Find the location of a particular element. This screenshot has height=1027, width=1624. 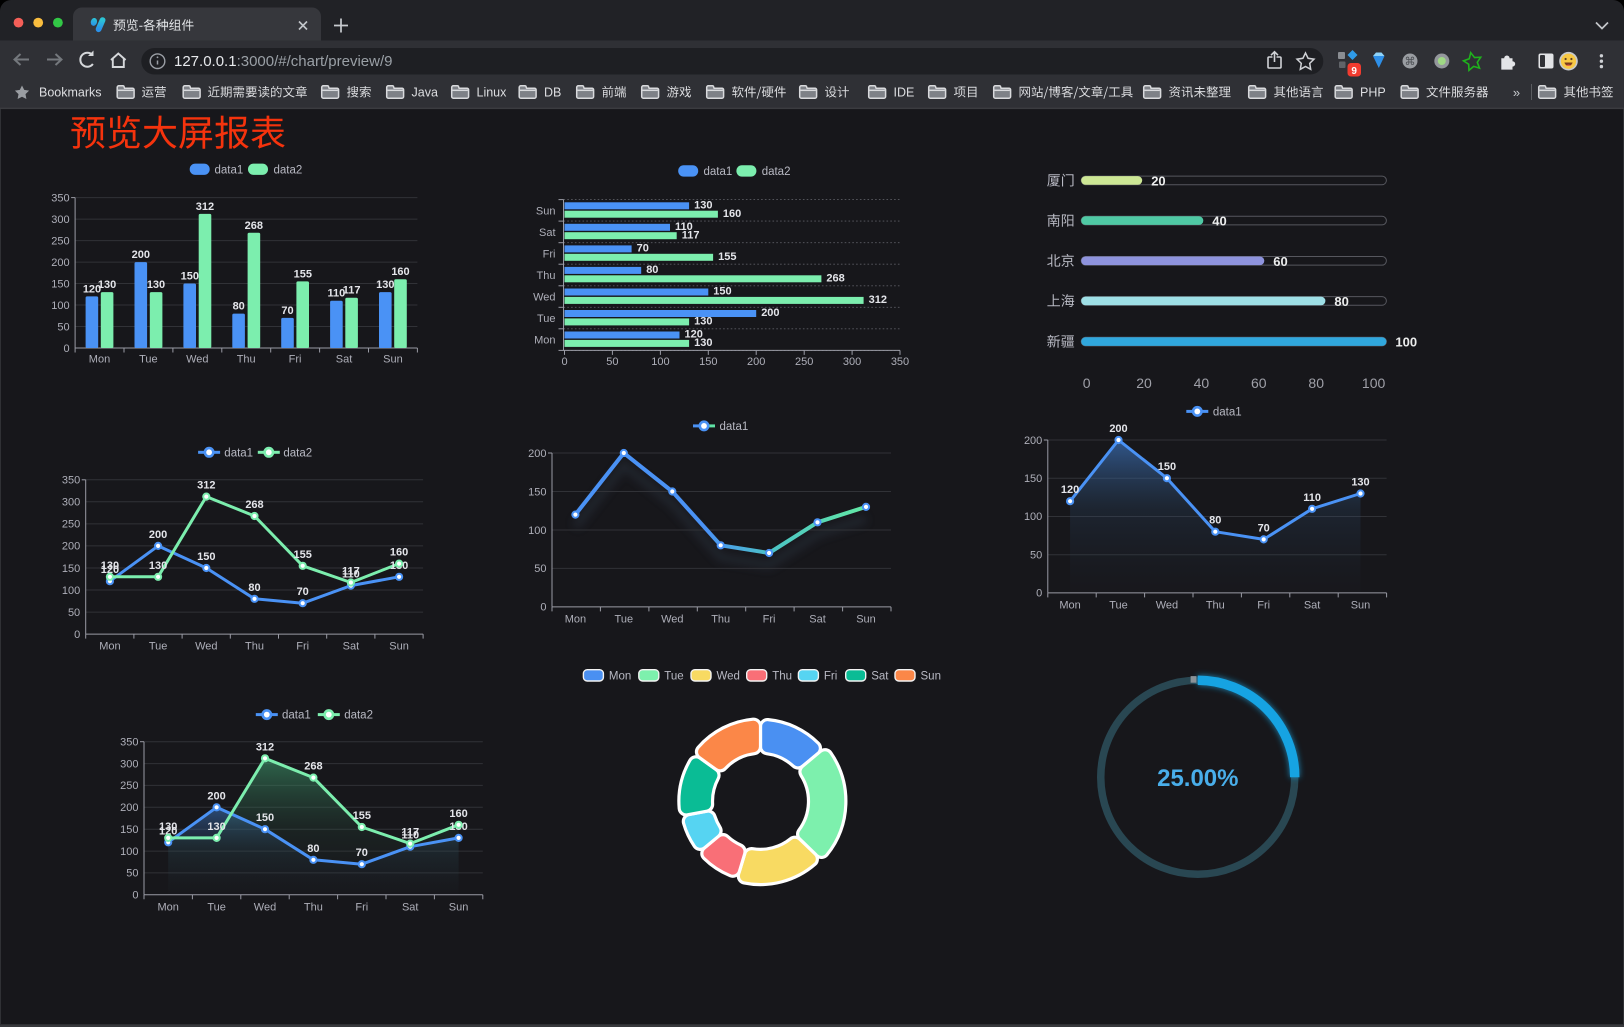

svg-text: Java is located at coordinates (425, 92).